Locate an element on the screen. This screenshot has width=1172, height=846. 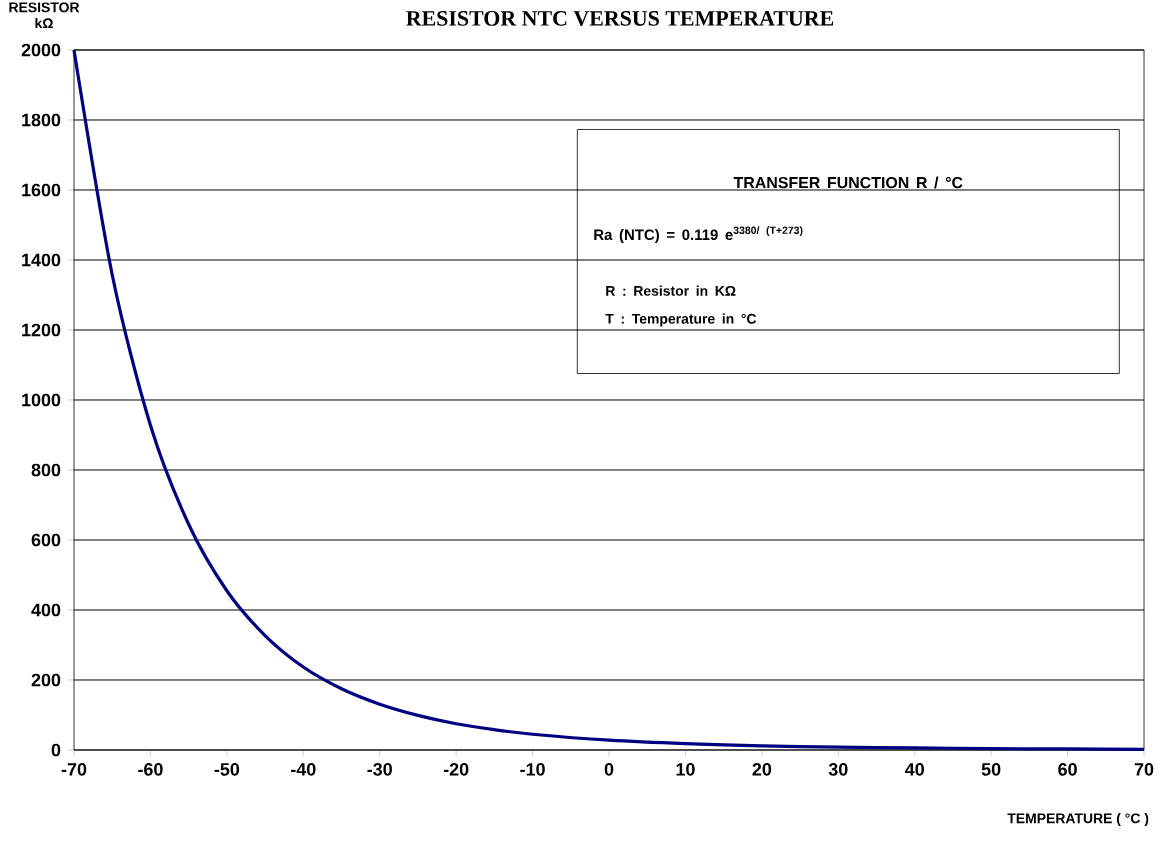
x-tick-label: 50 is located at coordinates (991, 769).